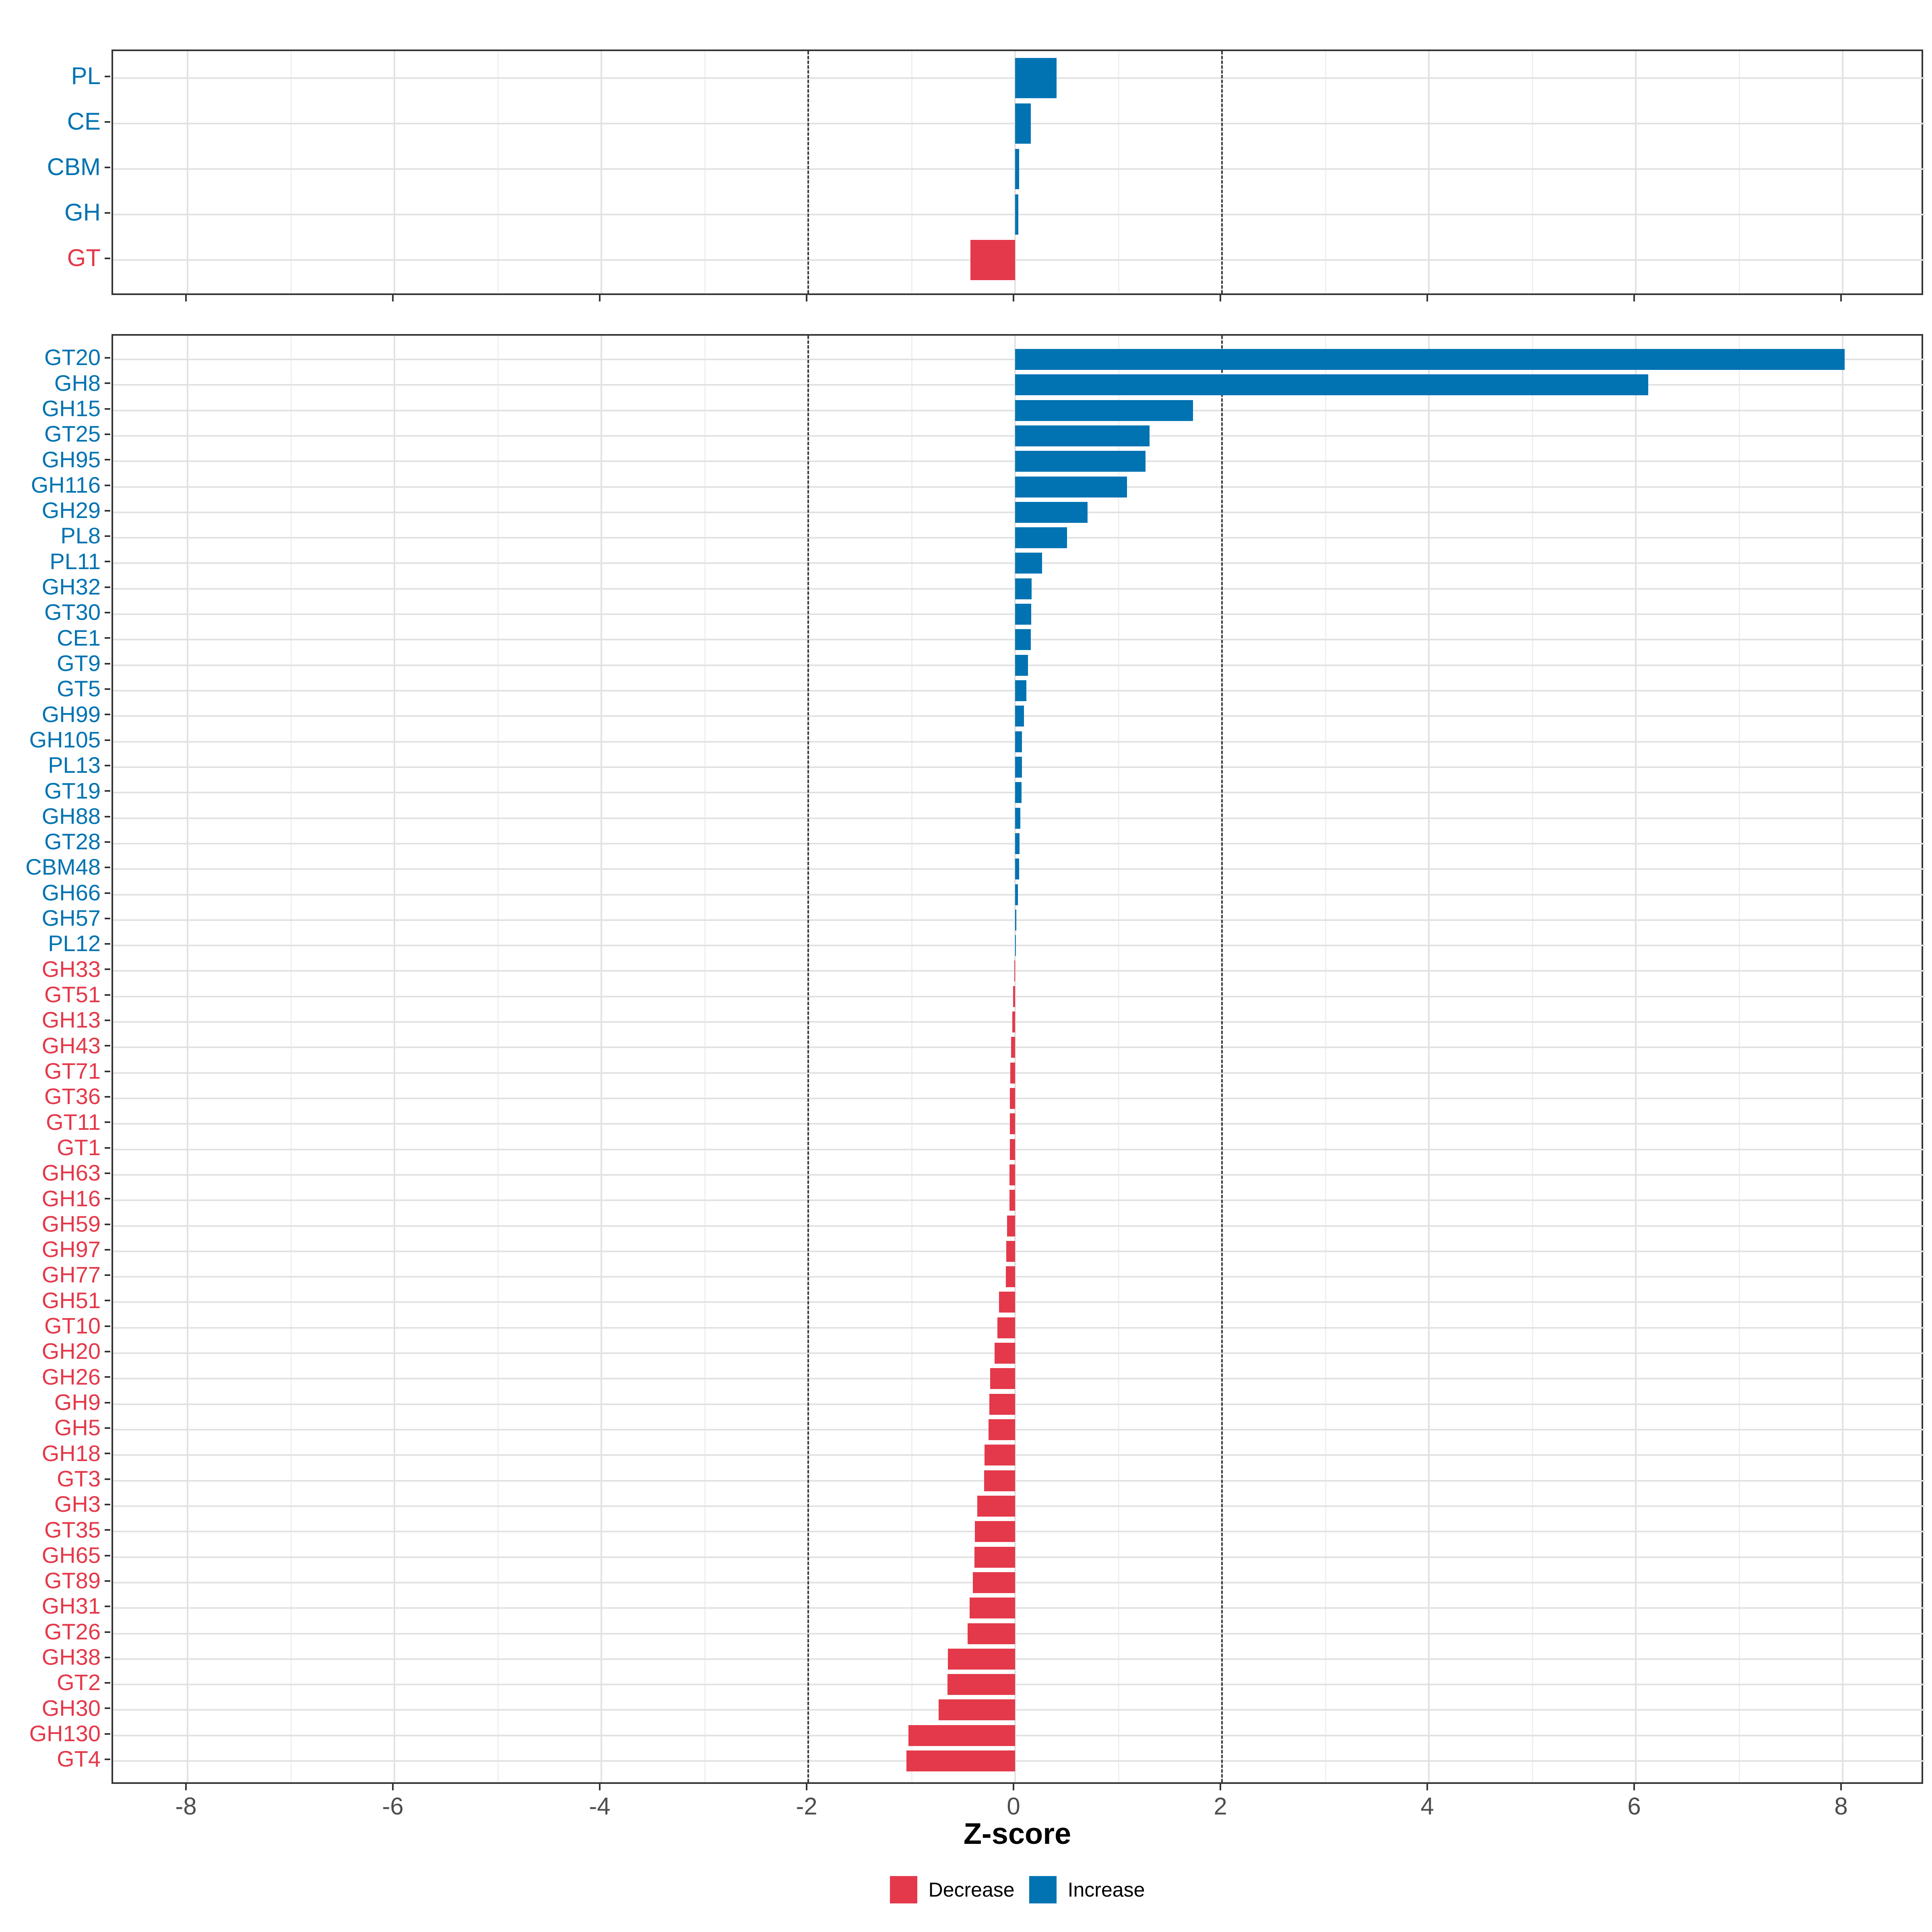  Describe the element at coordinates (84, 121) in the screenshot. I see `y-tick-label-CE: CE` at that location.